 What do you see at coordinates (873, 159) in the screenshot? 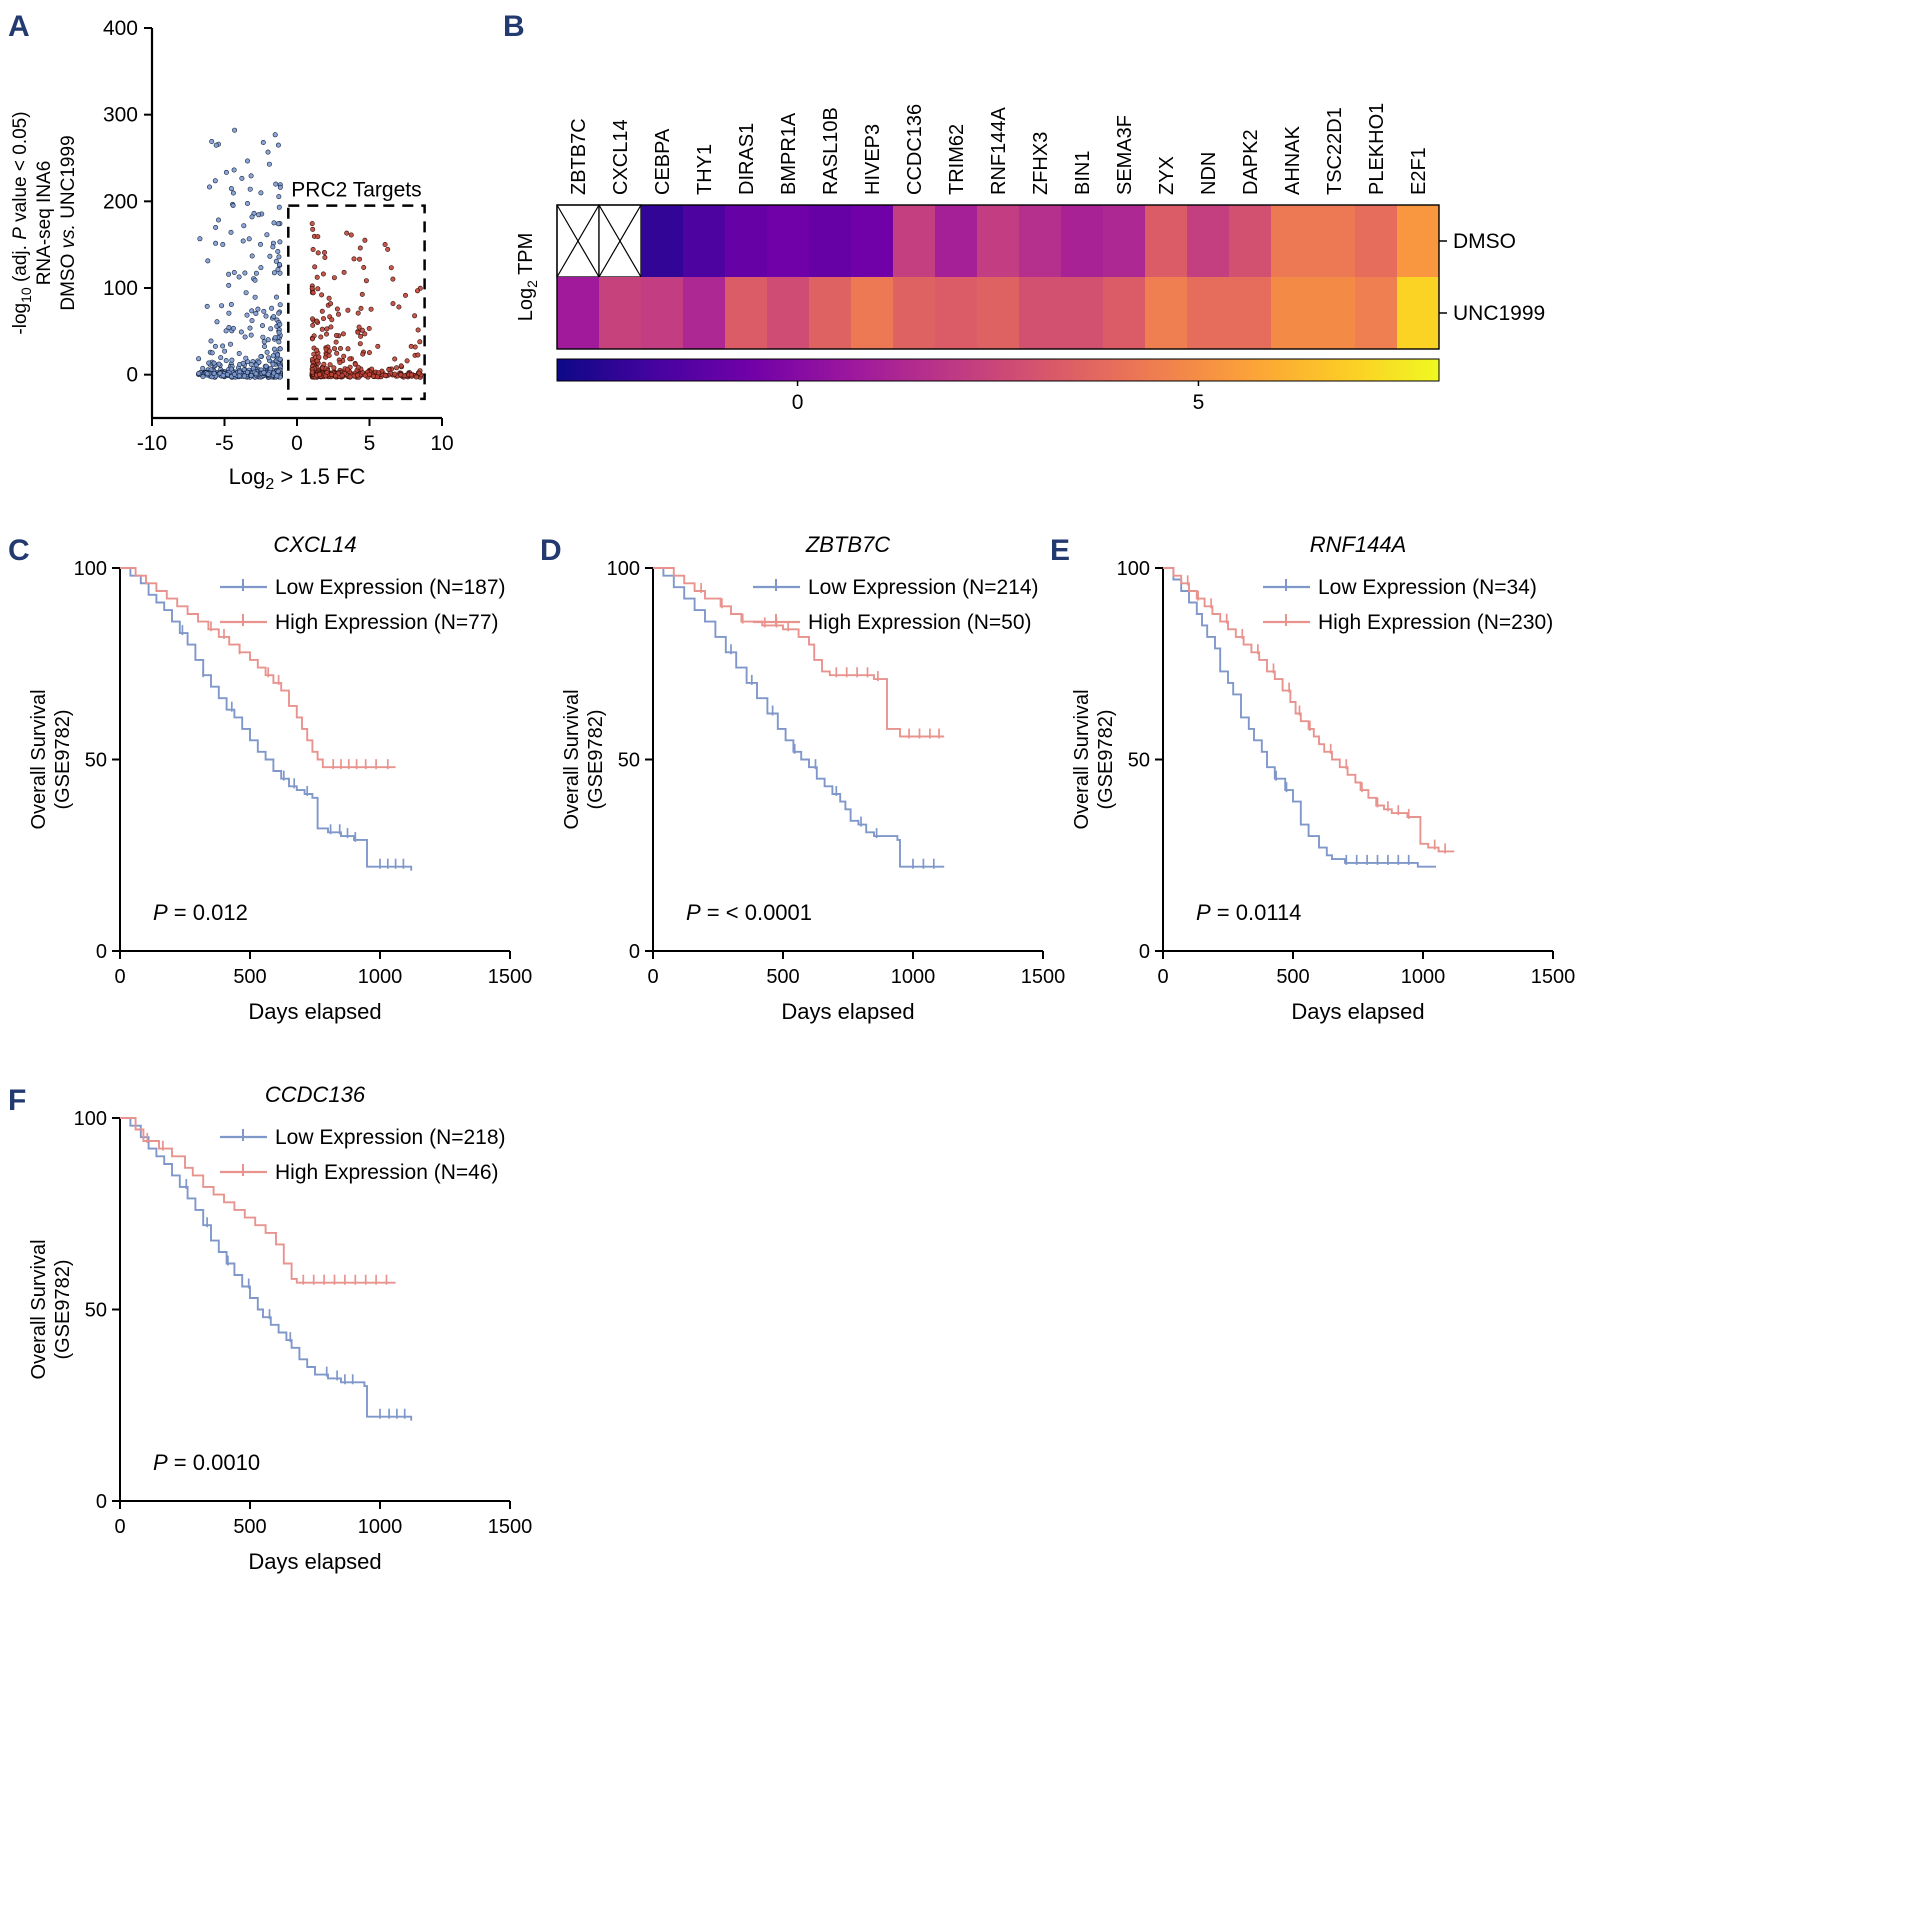
I see `svg-text: HIVEP3` at bounding box center [873, 159].